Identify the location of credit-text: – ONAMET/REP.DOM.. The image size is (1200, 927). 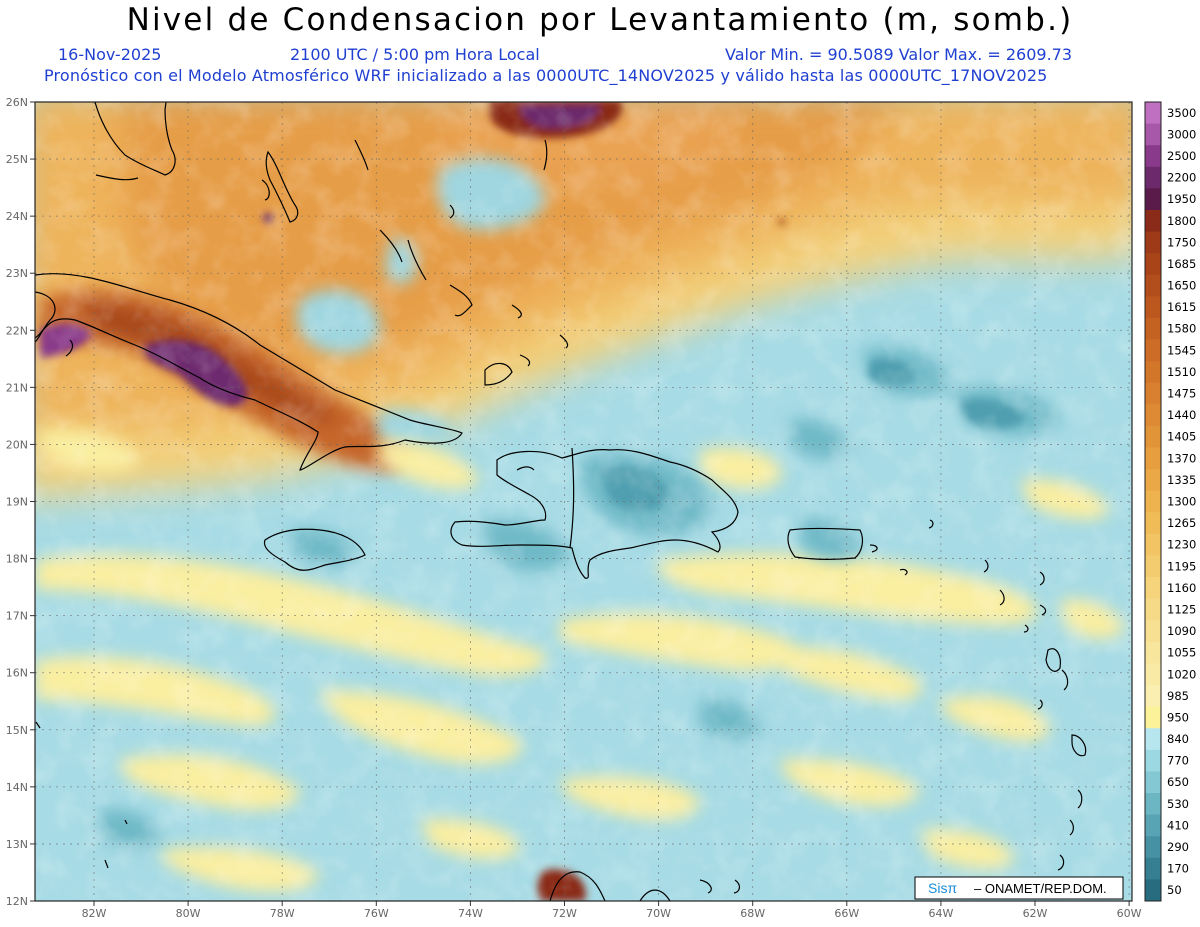
(1040, 888).